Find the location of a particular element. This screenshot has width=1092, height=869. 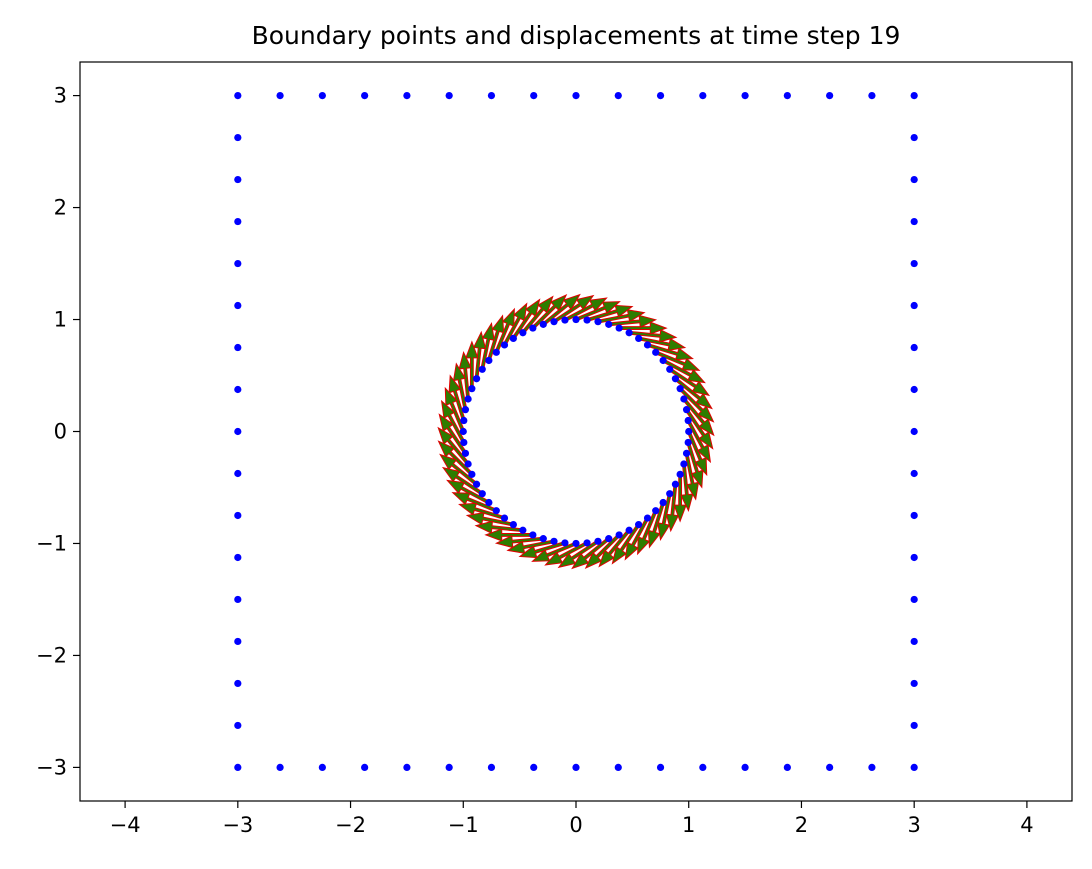

x-tick-label: 3 is located at coordinates (913, 825).